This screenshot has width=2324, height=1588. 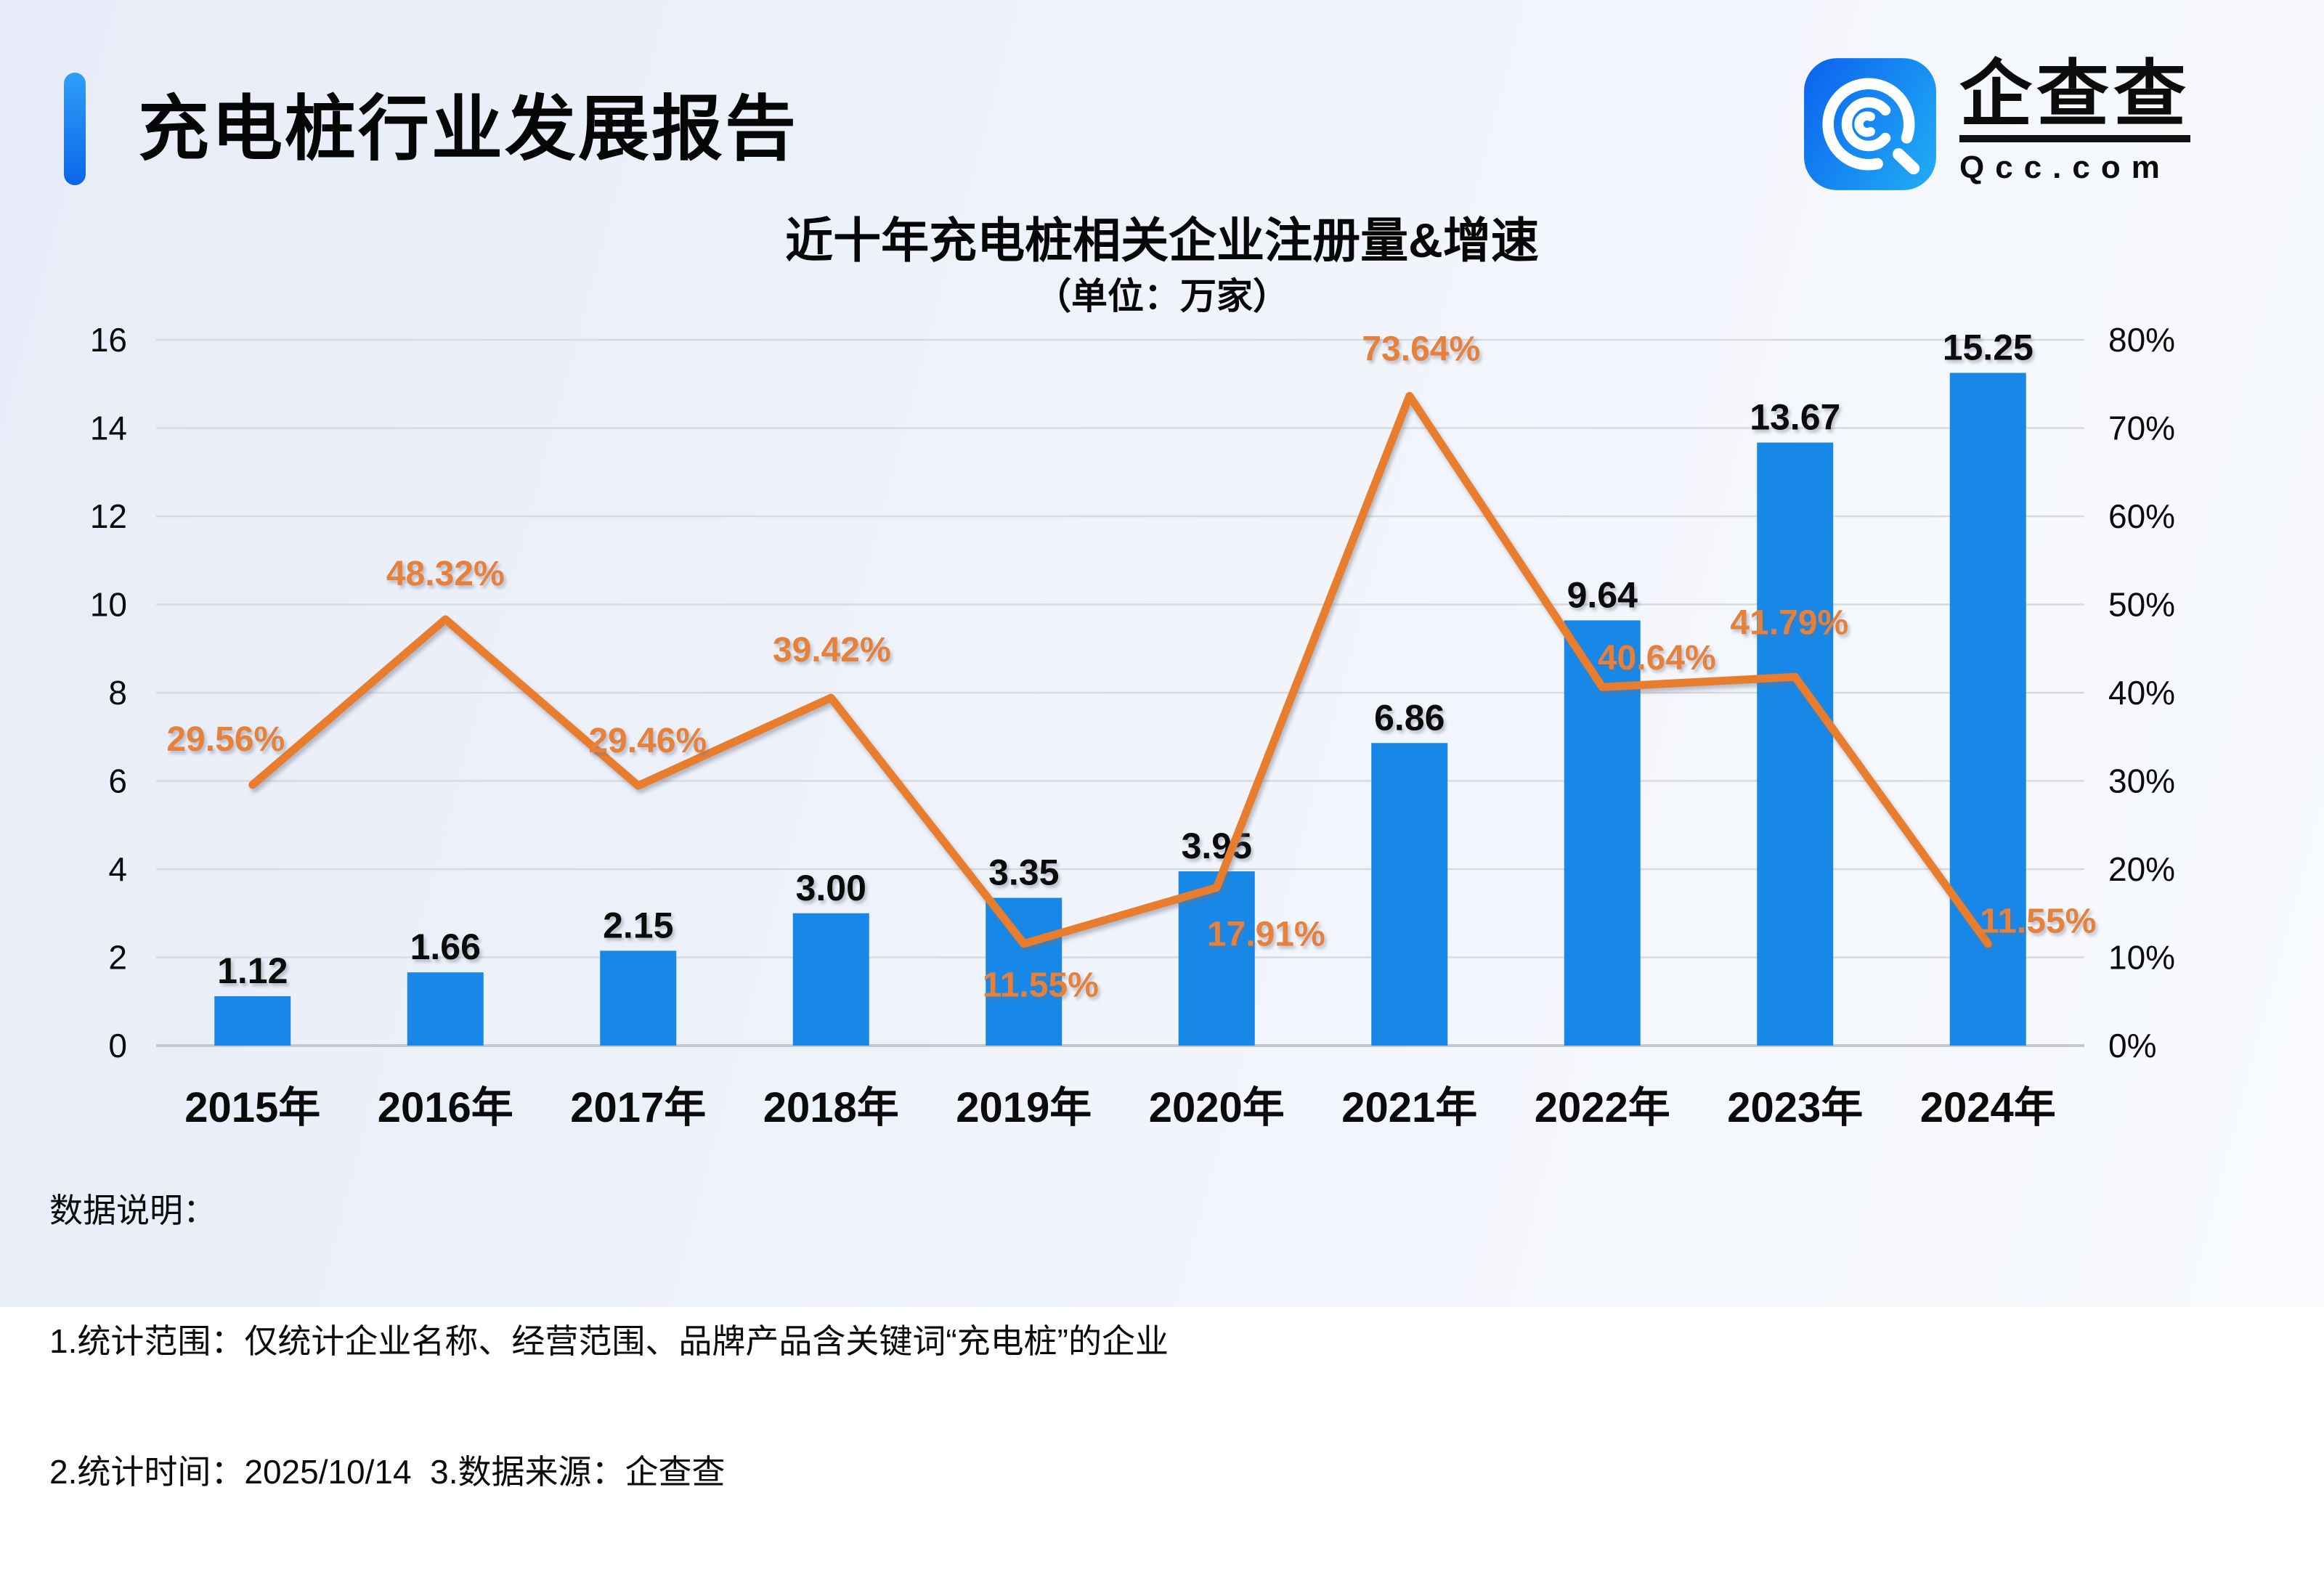 I want to click on logo-outer-ring, so click(x=1868, y=125).